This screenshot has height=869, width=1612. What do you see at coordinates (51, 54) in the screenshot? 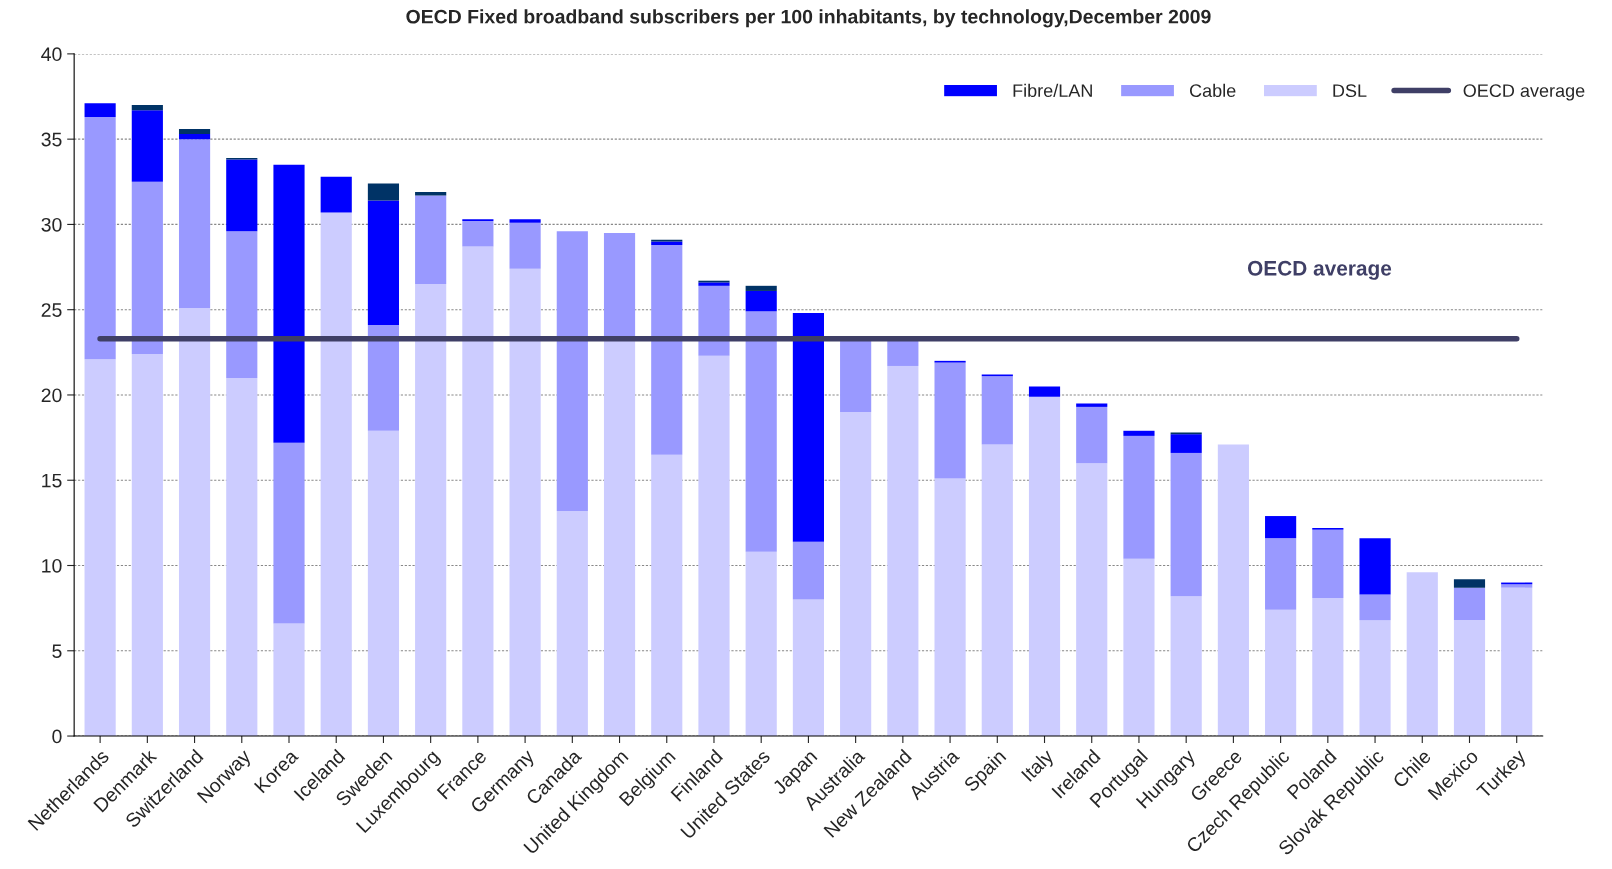
I see `y-tick-label: 40` at bounding box center [51, 54].